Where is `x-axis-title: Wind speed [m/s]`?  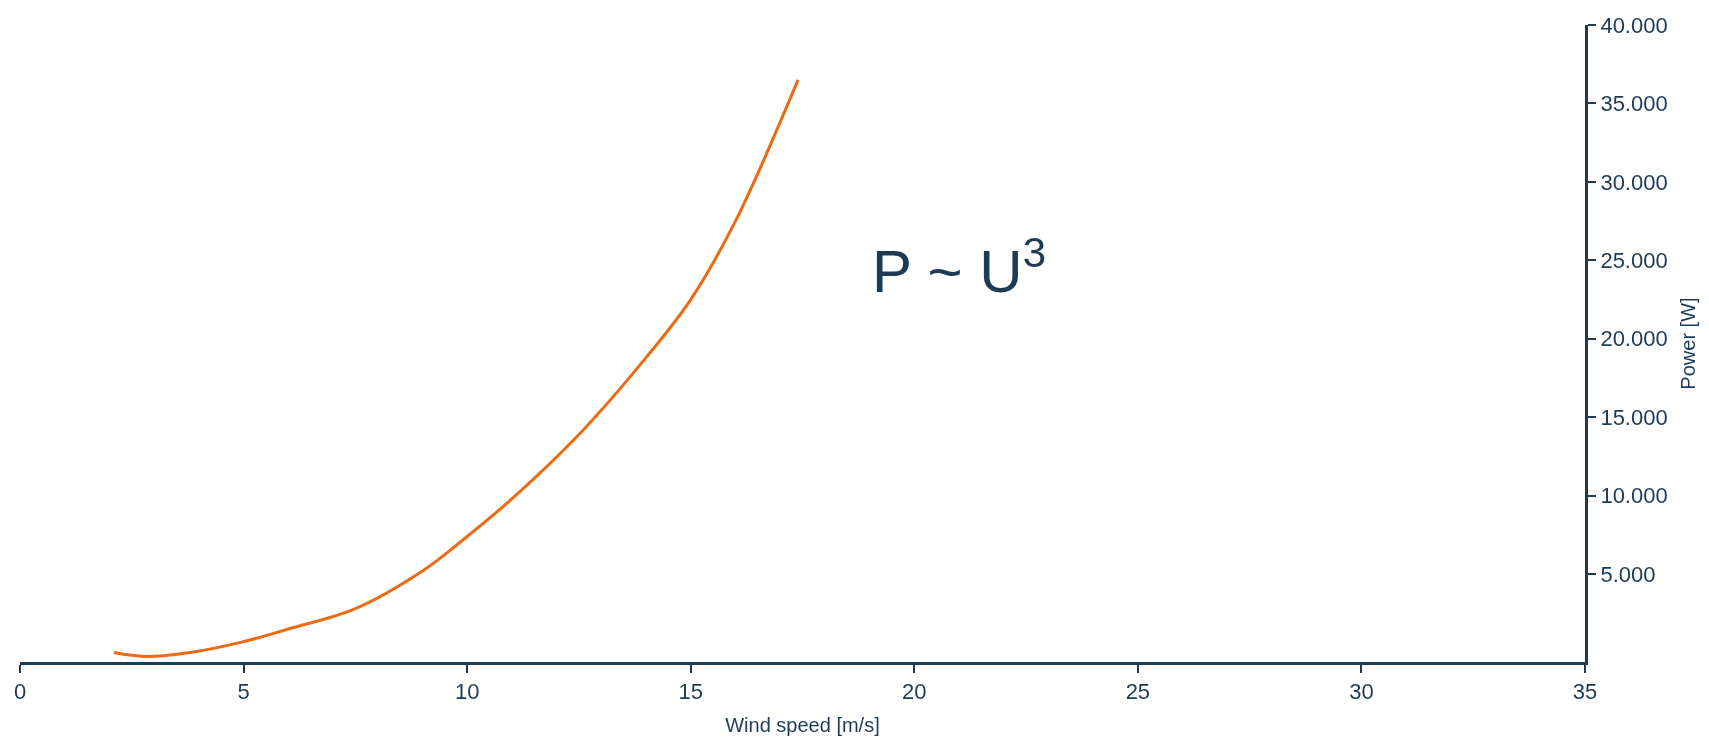 x-axis-title: Wind speed [m/s] is located at coordinates (802, 724).